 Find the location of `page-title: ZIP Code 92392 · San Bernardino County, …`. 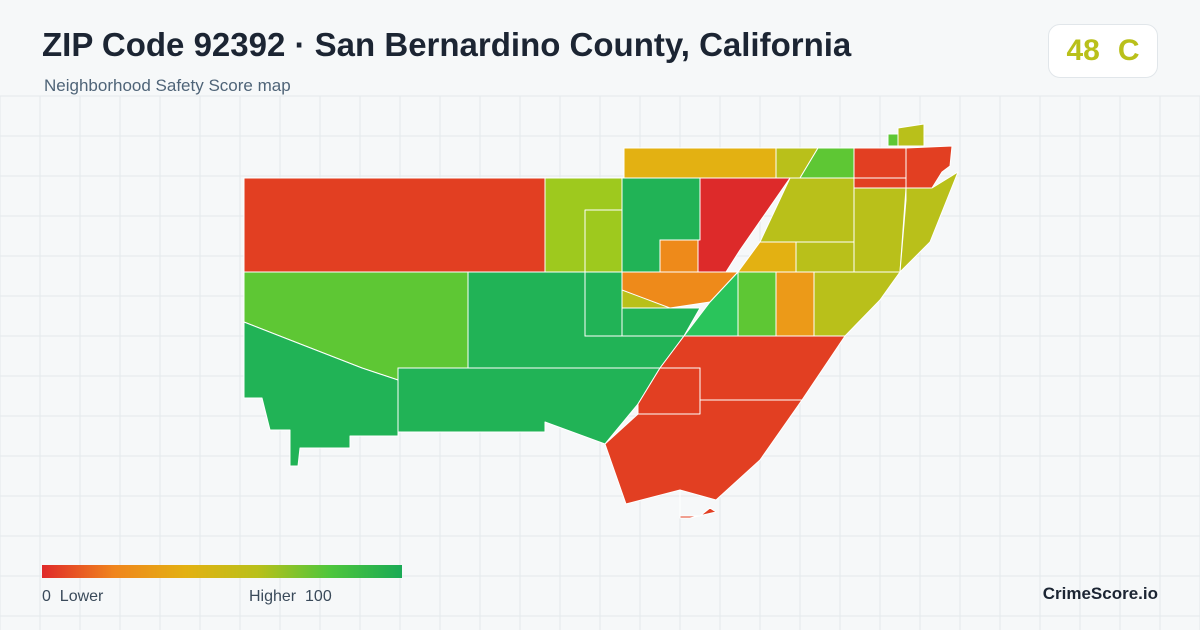

page-title: ZIP Code 92392 · San Bernardino County, … is located at coordinates (447, 44).